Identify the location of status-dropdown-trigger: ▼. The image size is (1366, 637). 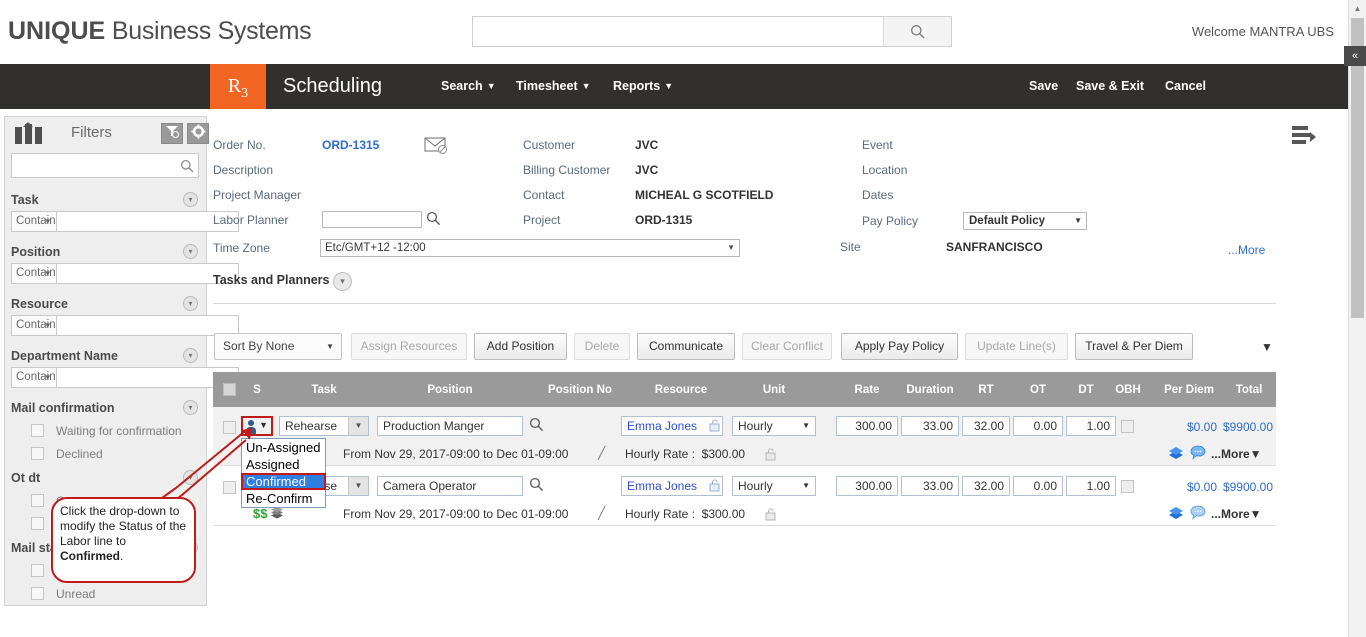
(257, 426).